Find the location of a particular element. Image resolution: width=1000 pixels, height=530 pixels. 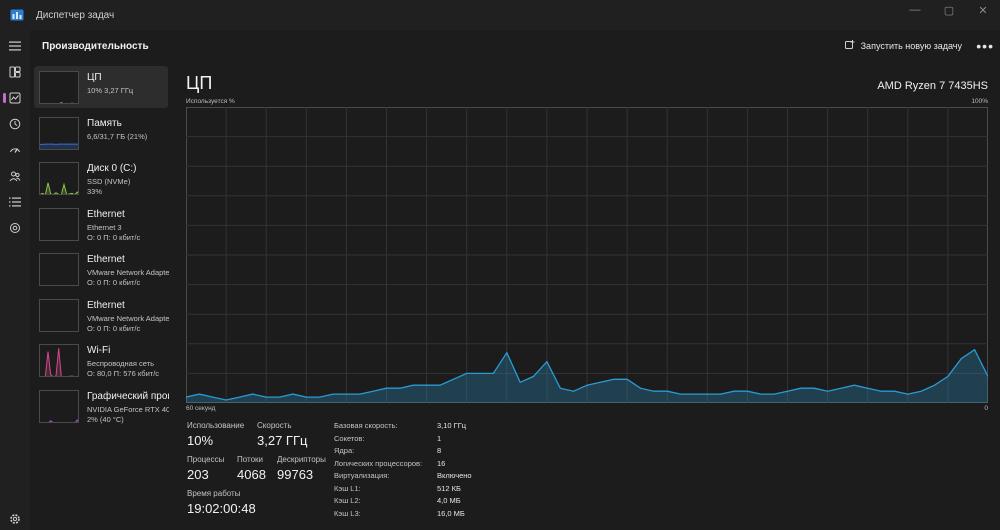

threads-value: 4068 is located at coordinates (251, 474).